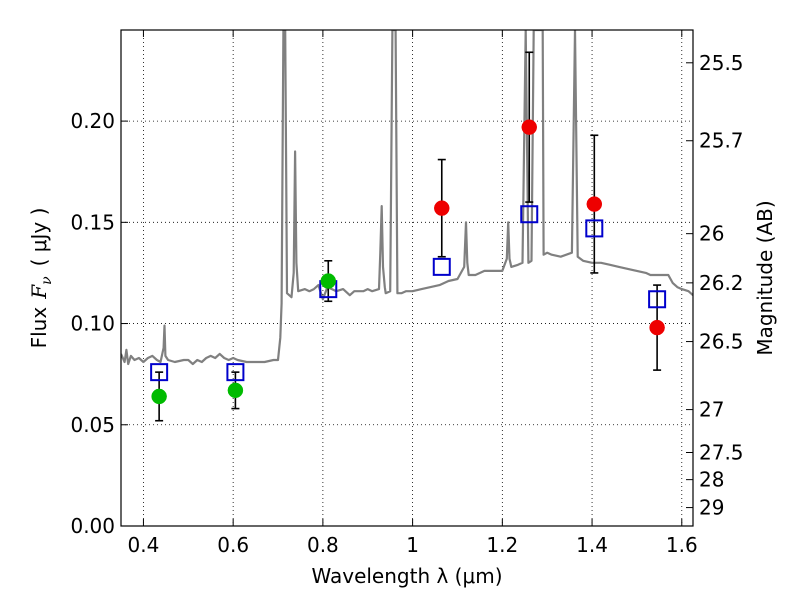 The height and width of the screenshot is (600, 800). I want to click on x-axis-label: Wavelength λ (μm), so click(406, 576).